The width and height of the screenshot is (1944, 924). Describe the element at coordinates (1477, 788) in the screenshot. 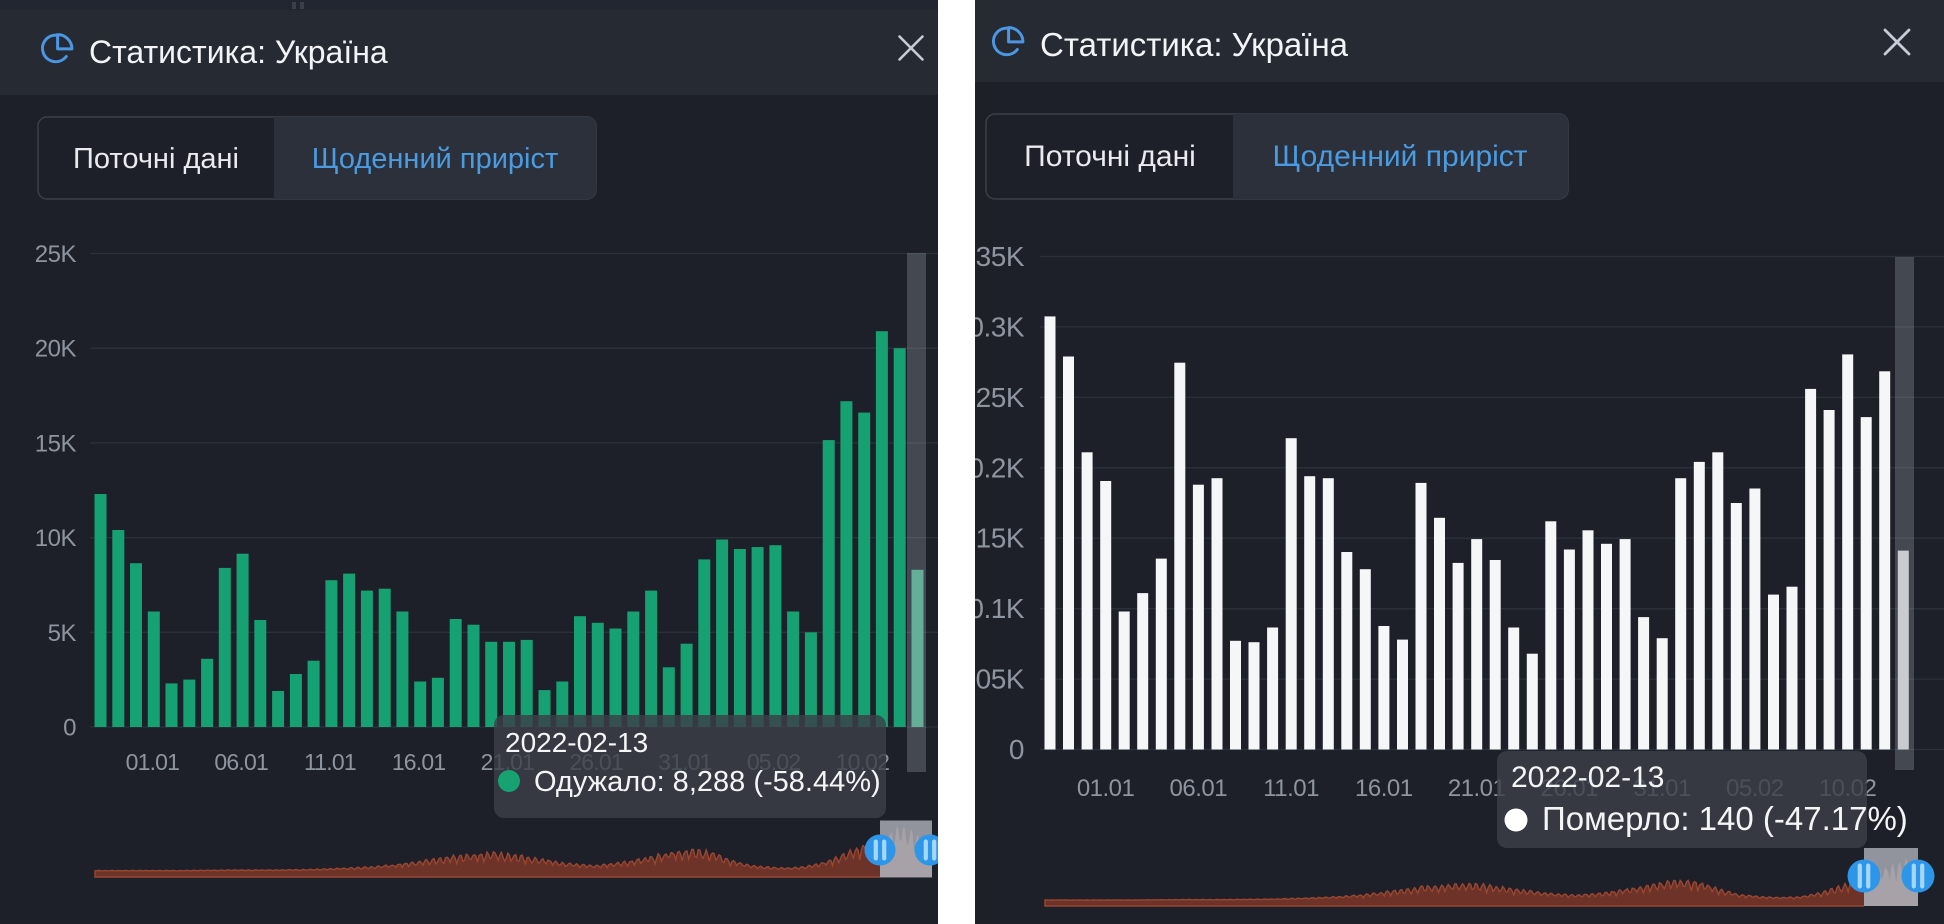

I see `svg-text: 21.01` at that location.